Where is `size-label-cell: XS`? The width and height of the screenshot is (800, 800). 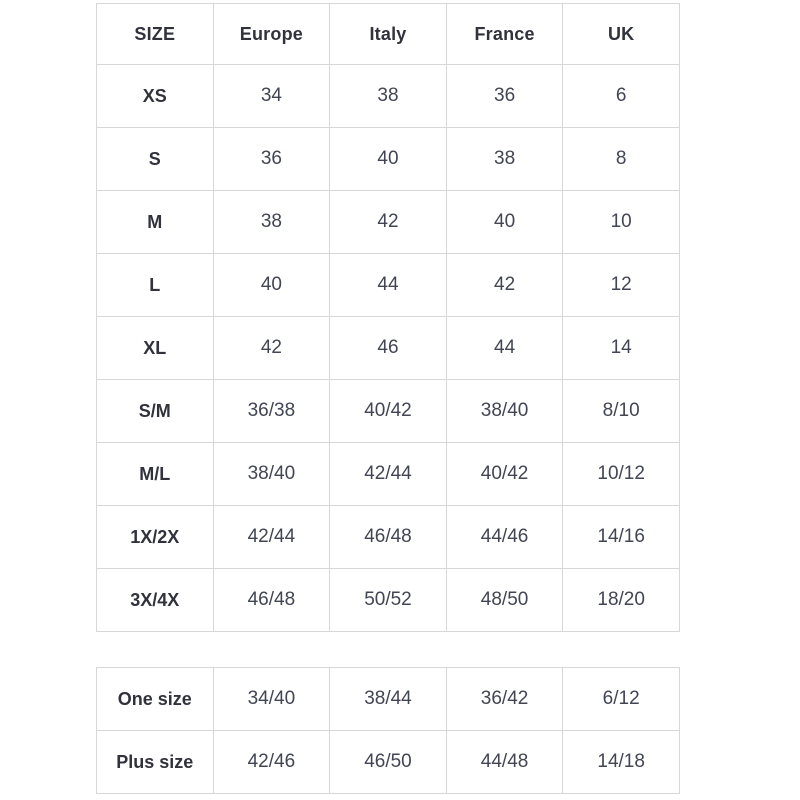 size-label-cell: XS is located at coordinates (155, 96).